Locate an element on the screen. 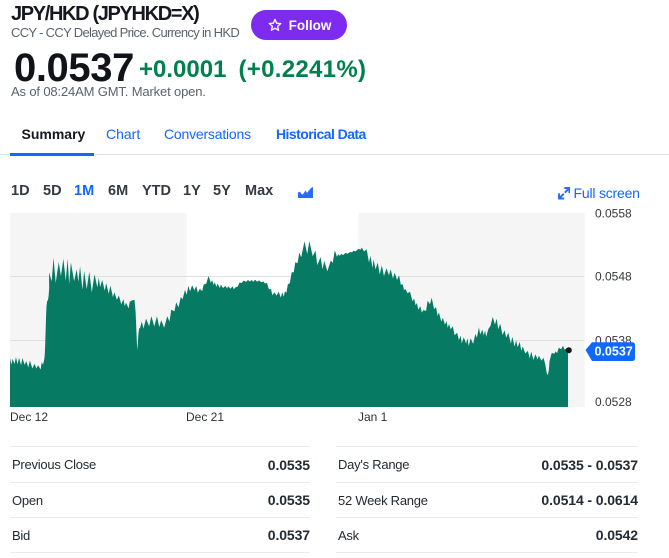  svg-text: 0.0558 is located at coordinates (613, 214).